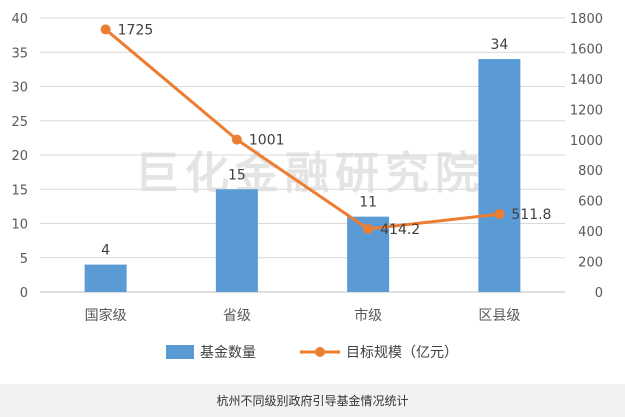  What do you see at coordinates (19, 53) in the screenshot?
I see `y-left-tick-label: 35` at bounding box center [19, 53].